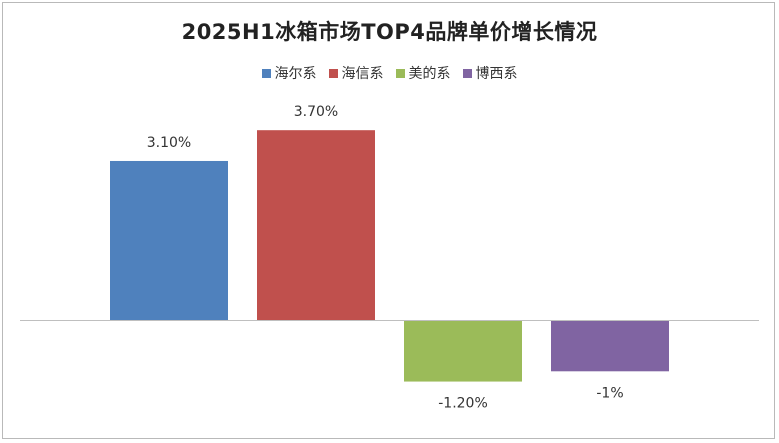  What do you see at coordinates (400, 73) in the screenshot?
I see `legend-swatch-midea` at bounding box center [400, 73].